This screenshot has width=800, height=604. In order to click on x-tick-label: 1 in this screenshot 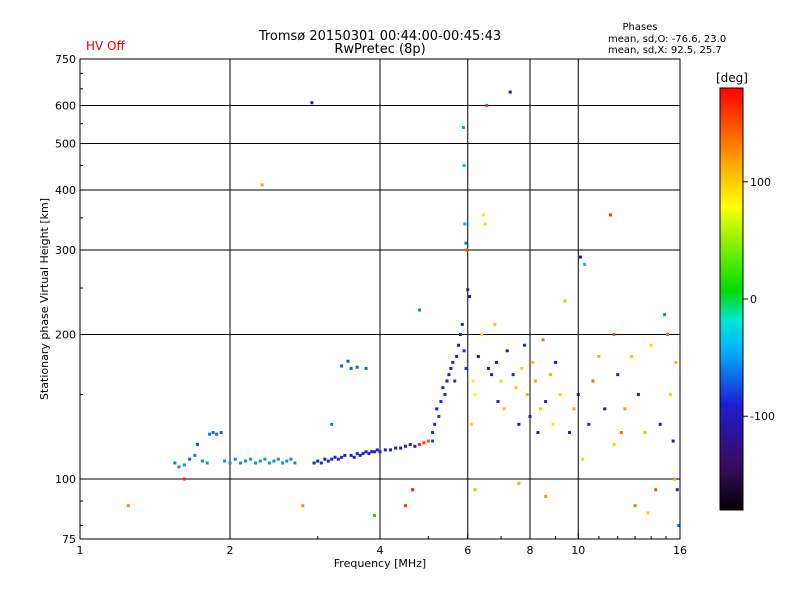, I will do `click(80, 550)`.